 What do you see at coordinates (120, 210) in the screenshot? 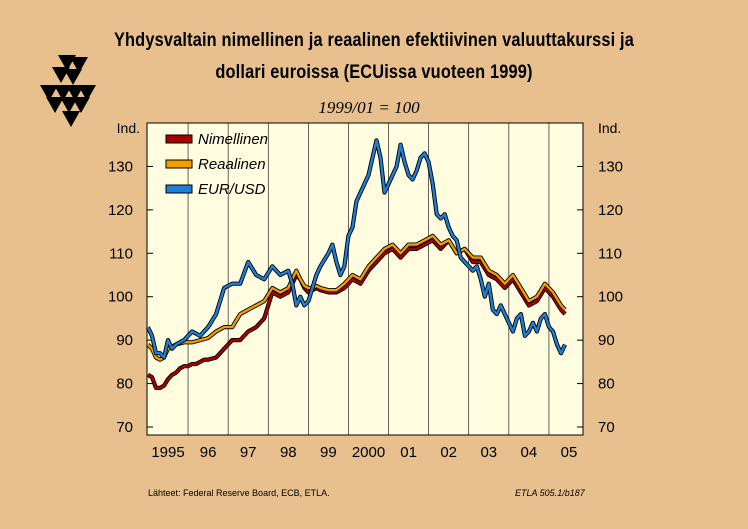
I see `ytick-label-left: 120` at bounding box center [120, 210].